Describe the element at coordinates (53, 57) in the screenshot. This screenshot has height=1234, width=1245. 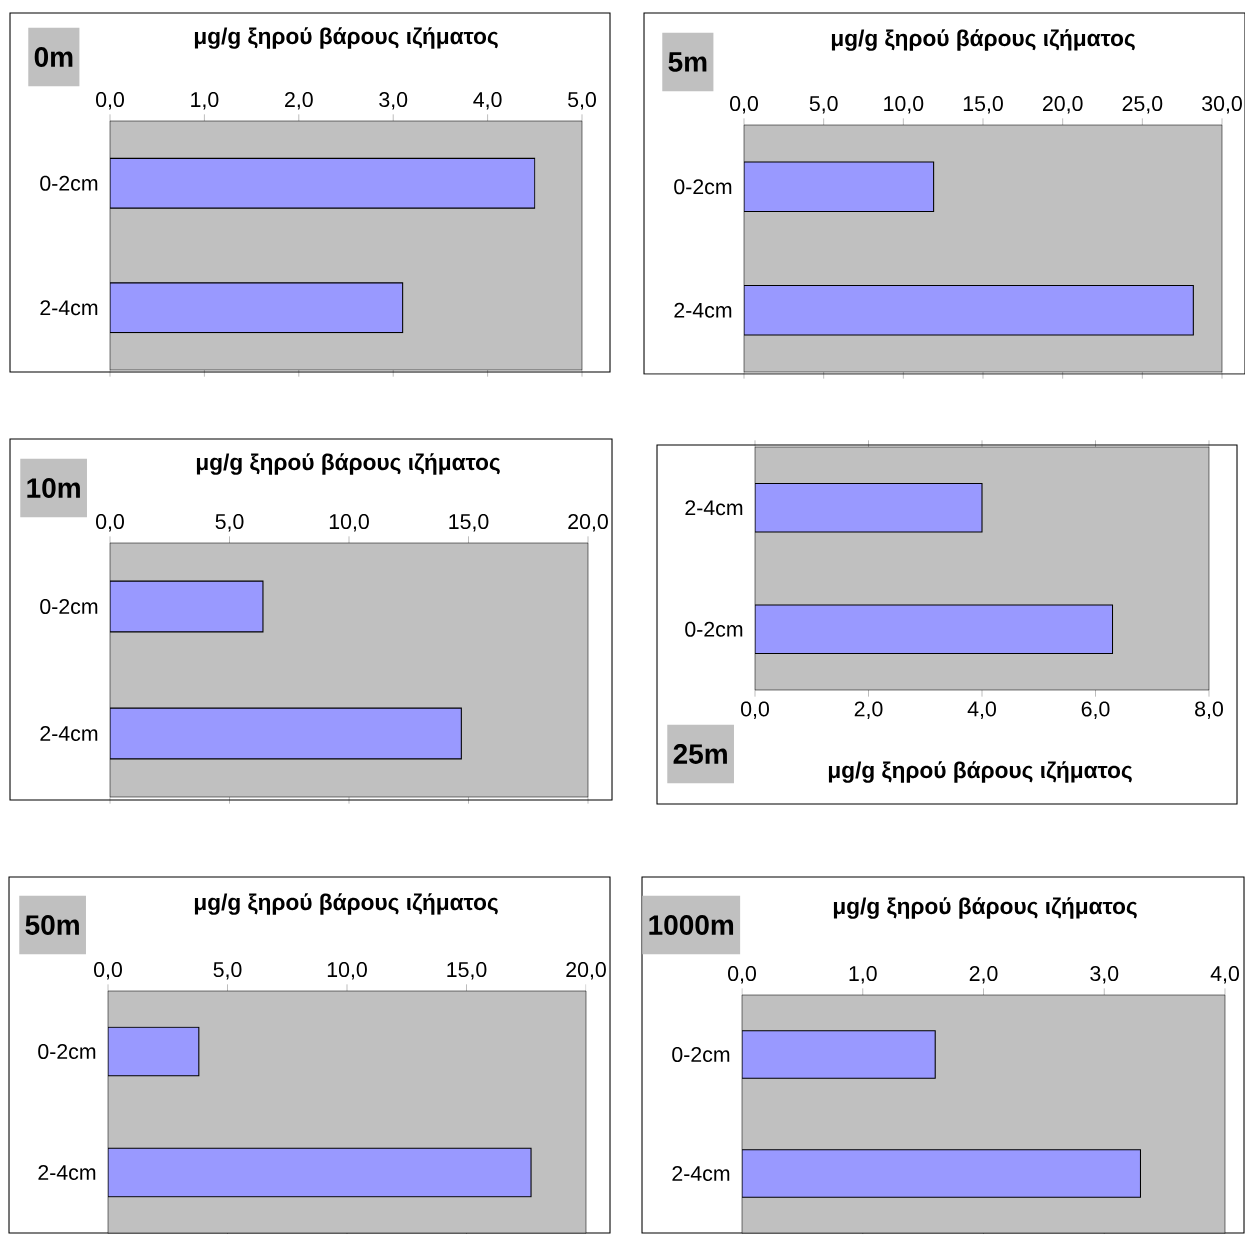
I see `chart-title: 0m` at that location.